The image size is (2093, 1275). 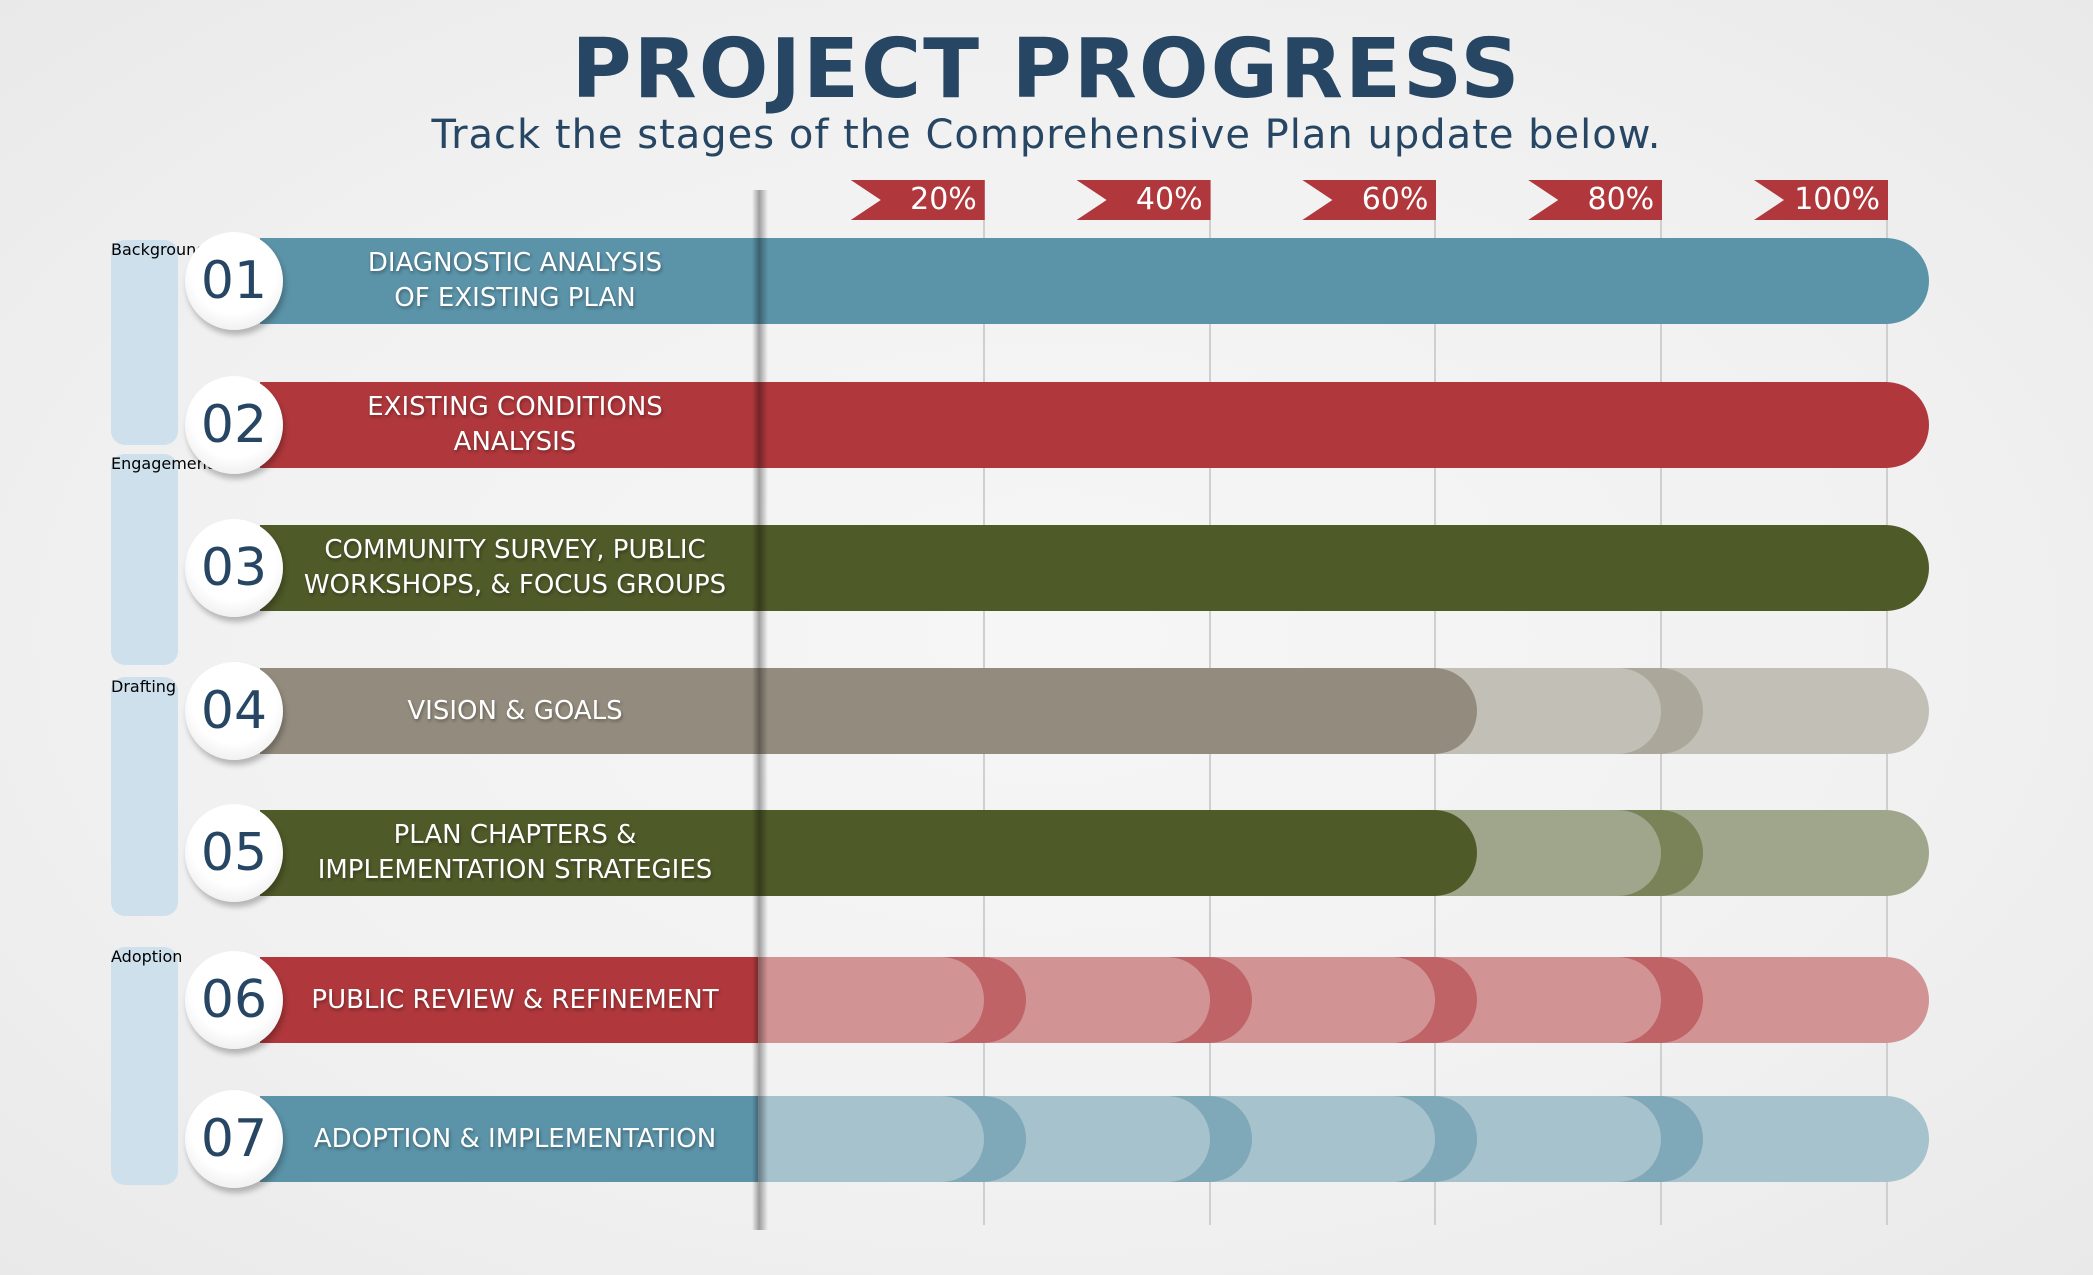 I want to click on stage-row: EXISTING CONDITIONS ANALYSIS 02, so click(x=1046, y=425).